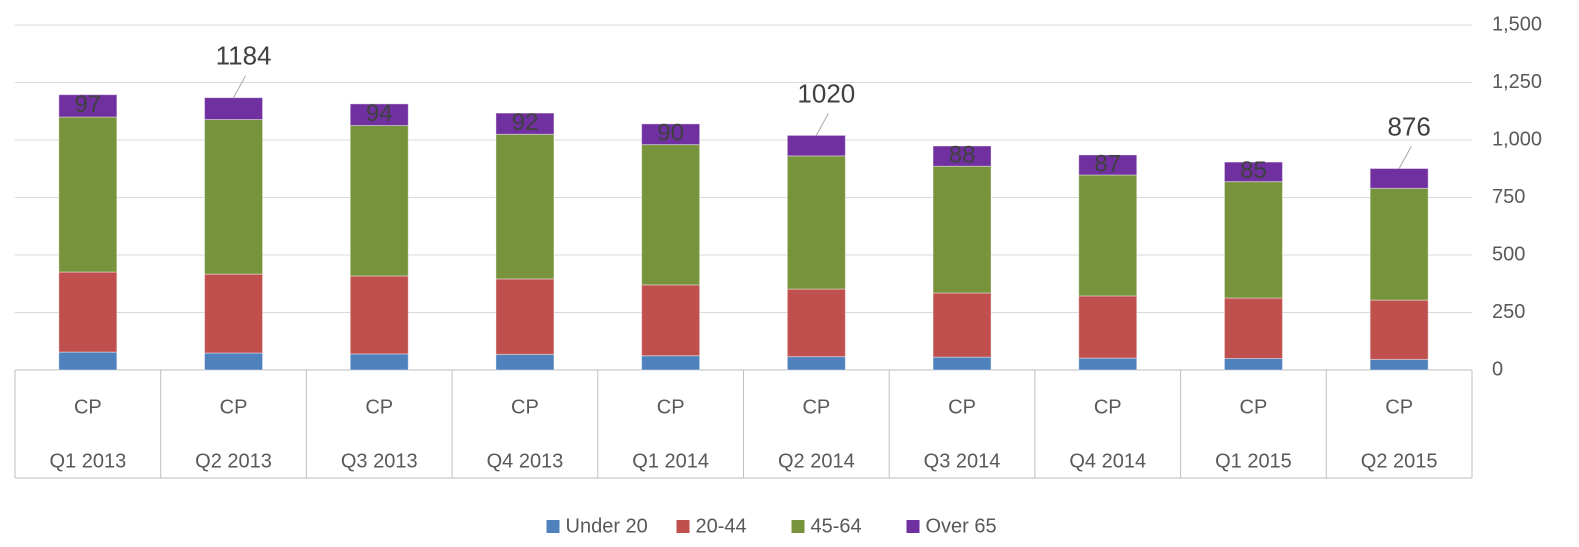  I want to click on y-tick-label: 1,500, so click(1517, 24).